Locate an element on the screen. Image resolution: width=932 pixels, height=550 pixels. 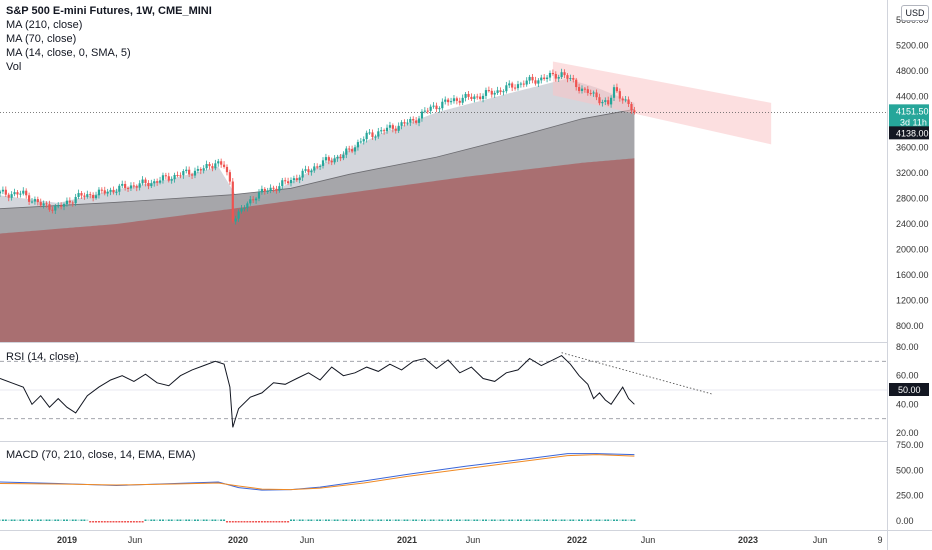
indicator-vol-label: Vol is located at coordinates (14, 67).